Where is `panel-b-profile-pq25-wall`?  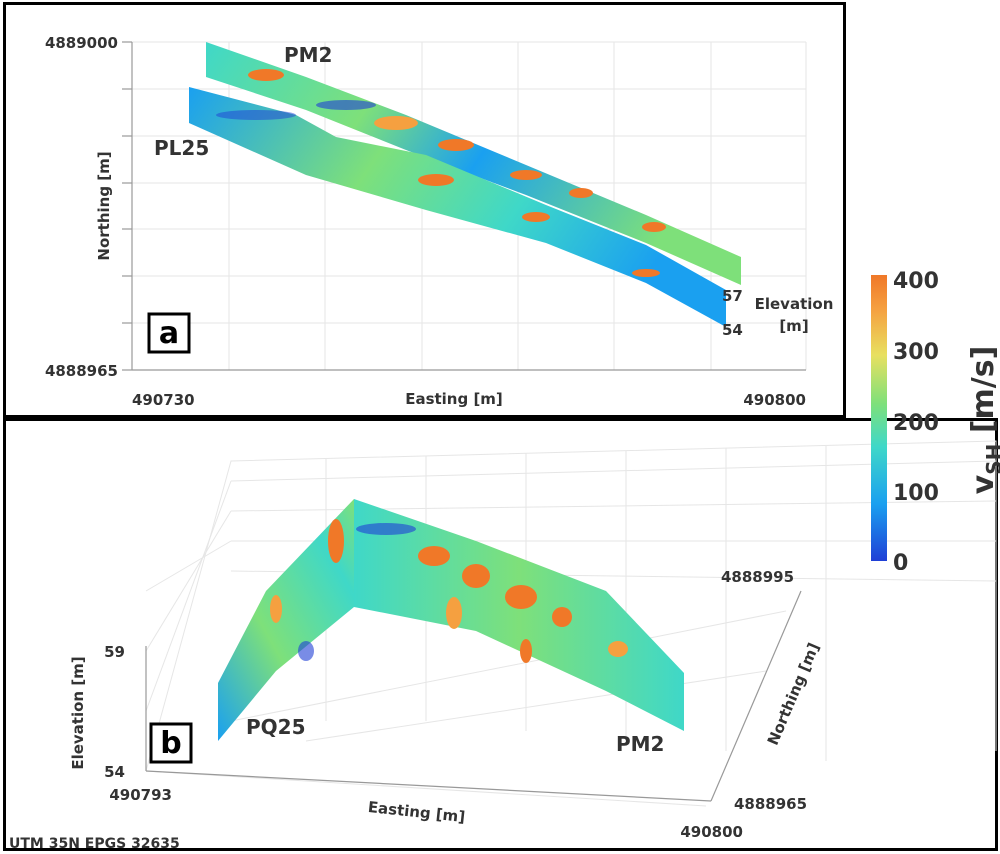
panel-b-profile-pq25-wall is located at coordinates (286, 620).